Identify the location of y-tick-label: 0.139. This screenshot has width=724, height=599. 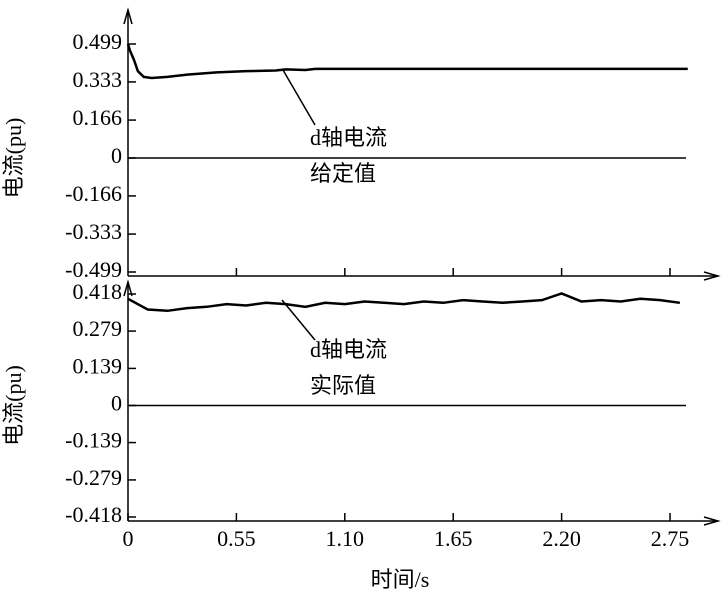
(98, 365).